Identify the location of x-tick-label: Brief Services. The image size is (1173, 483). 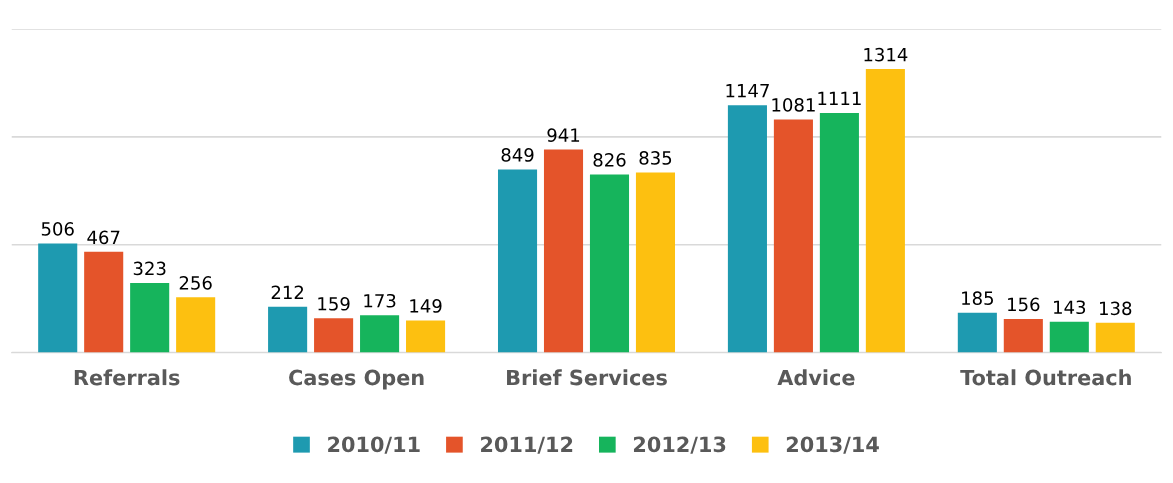
(587, 377).